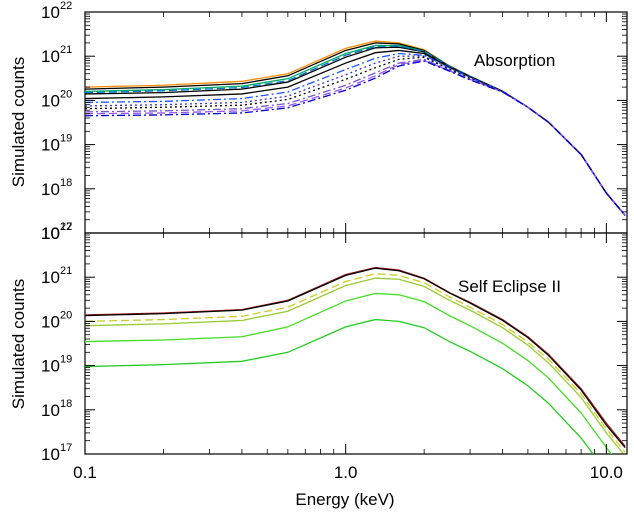 Image resolution: width=634 pixels, height=515 pixels. Describe the element at coordinates (344, 499) in the screenshot. I see `x-axis-title: Energy (keV)` at that location.